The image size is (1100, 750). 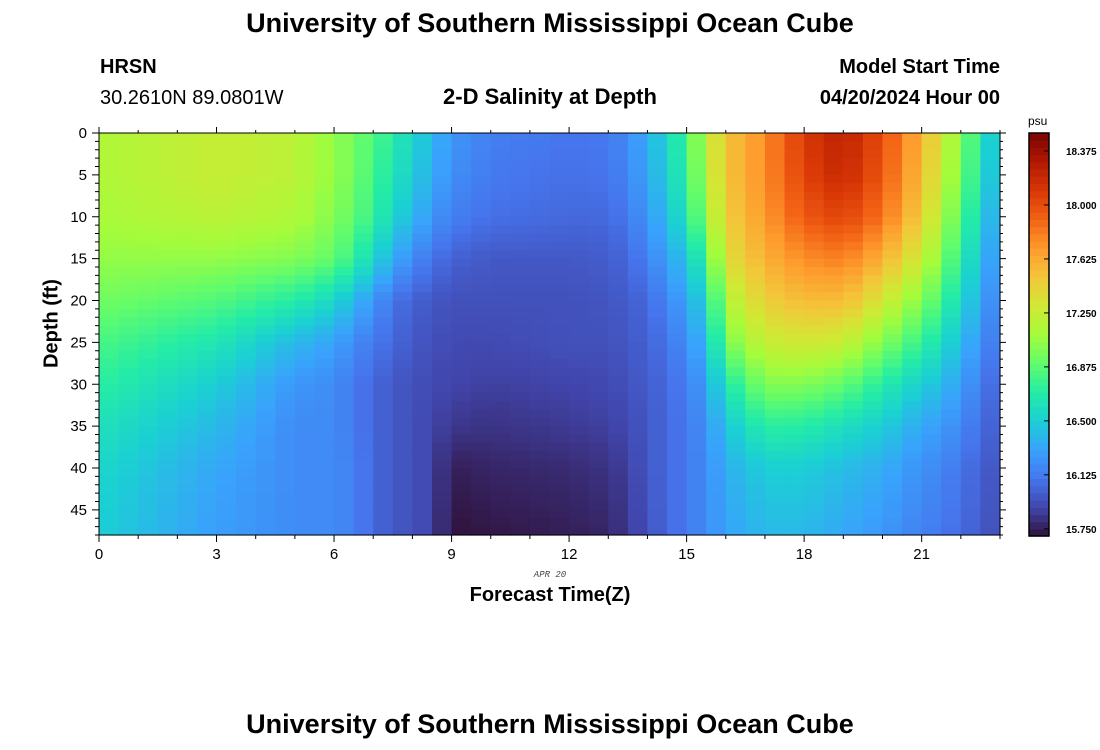 I want to click on colorbar-tick-label: 18.000, so click(x=1081, y=206).